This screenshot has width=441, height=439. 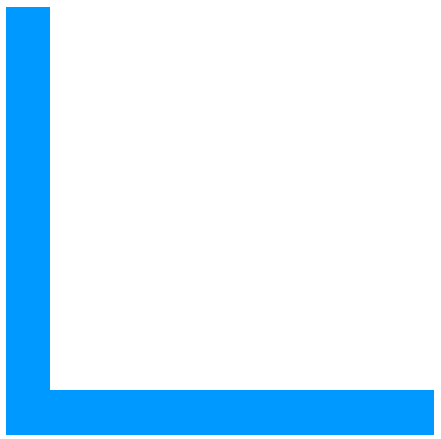 What do you see at coordinates (28, 221) in the screenshot?
I see `l-shape-vertical-stroke` at bounding box center [28, 221].